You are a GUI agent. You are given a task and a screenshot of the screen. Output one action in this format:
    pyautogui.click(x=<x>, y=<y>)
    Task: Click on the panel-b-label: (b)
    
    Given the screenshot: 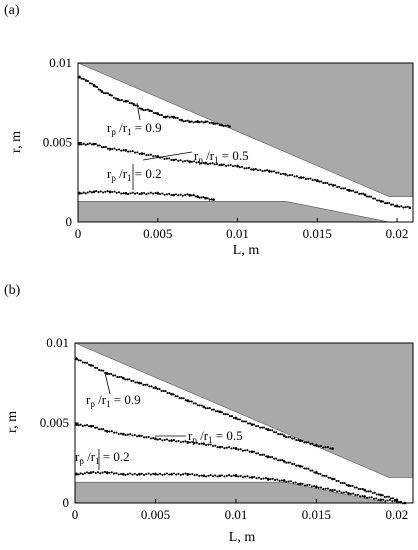 What is the action you would take?
    pyautogui.click(x=12, y=290)
    